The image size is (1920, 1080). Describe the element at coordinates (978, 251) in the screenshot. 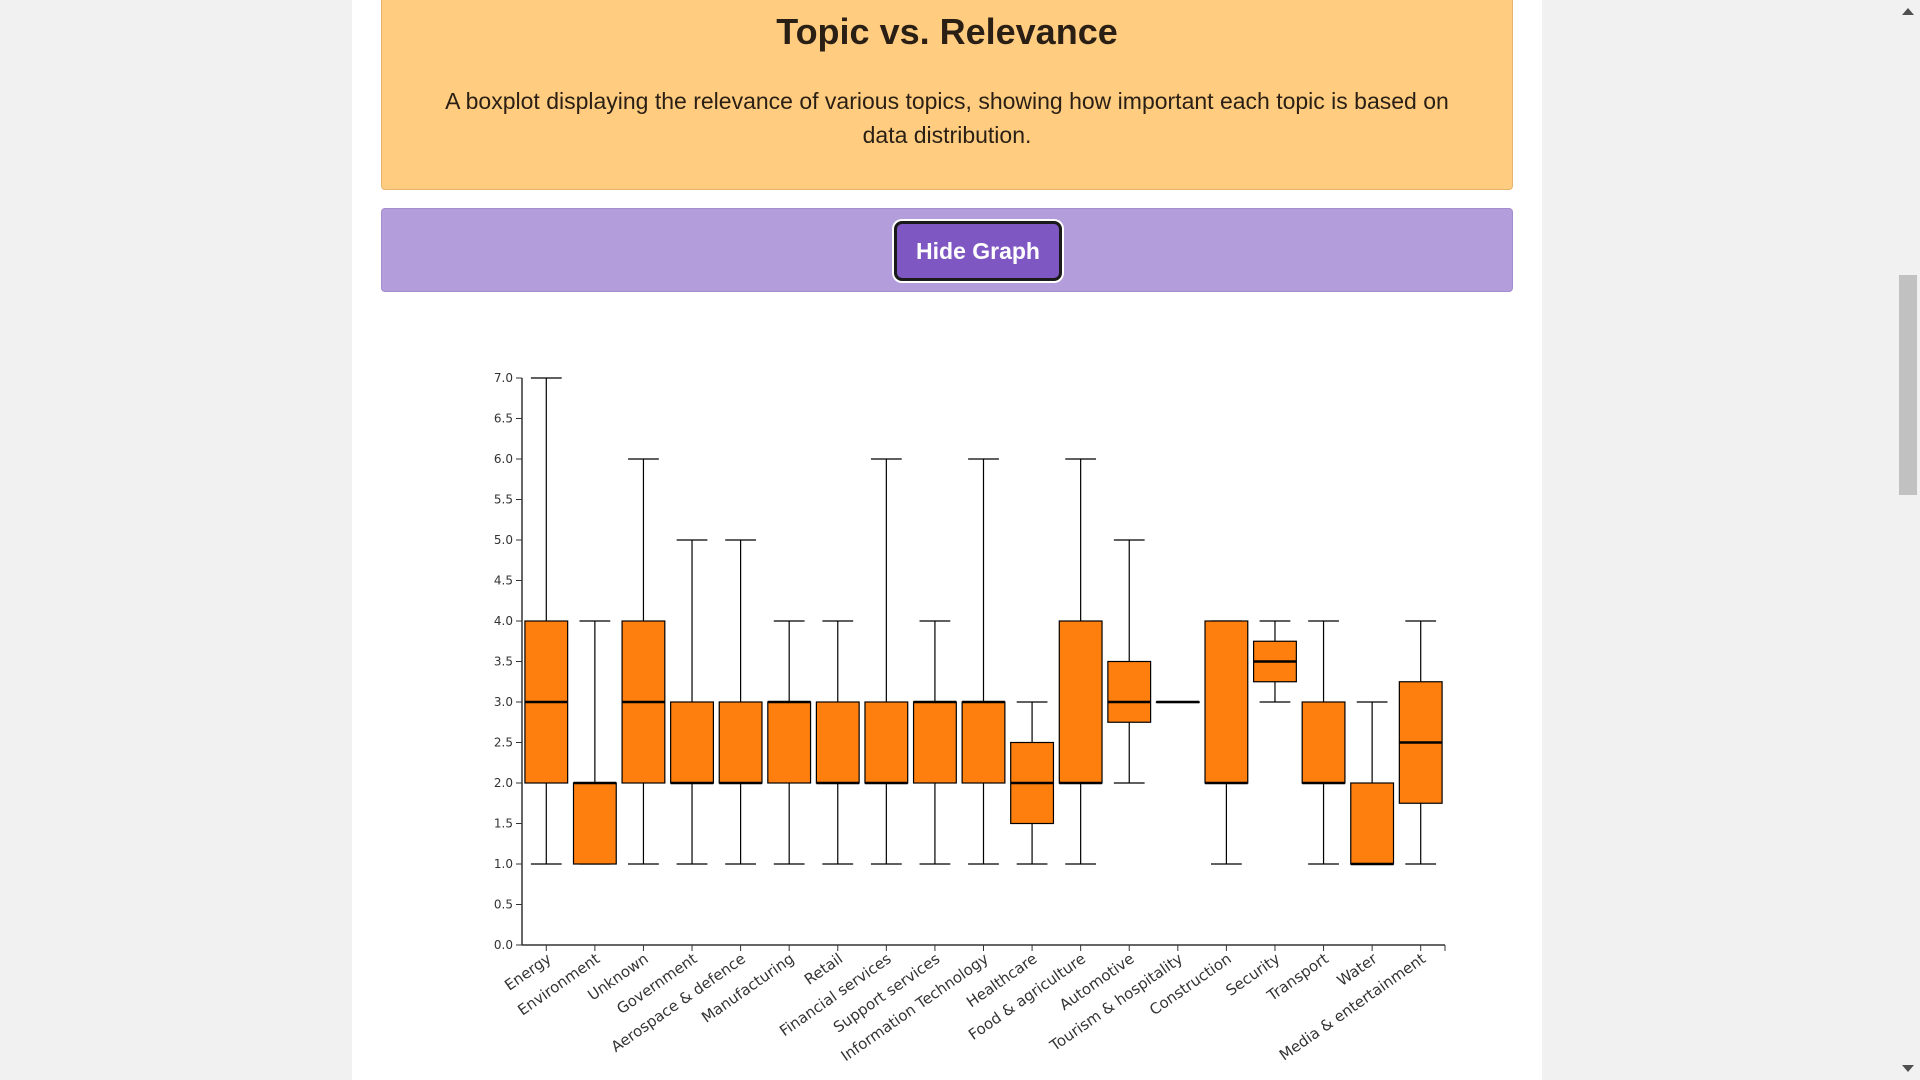

I see `hide-graph-button: Hide Graph` at that location.